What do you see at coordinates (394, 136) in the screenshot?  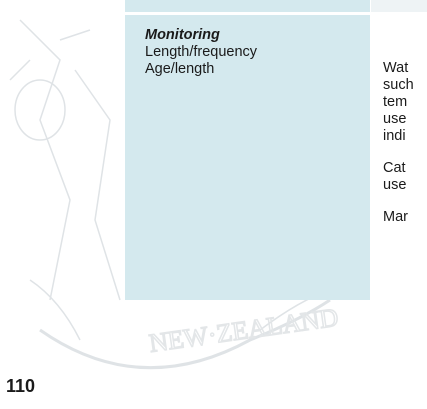 I see `cell-text: indi` at bounding box center [394, 136].